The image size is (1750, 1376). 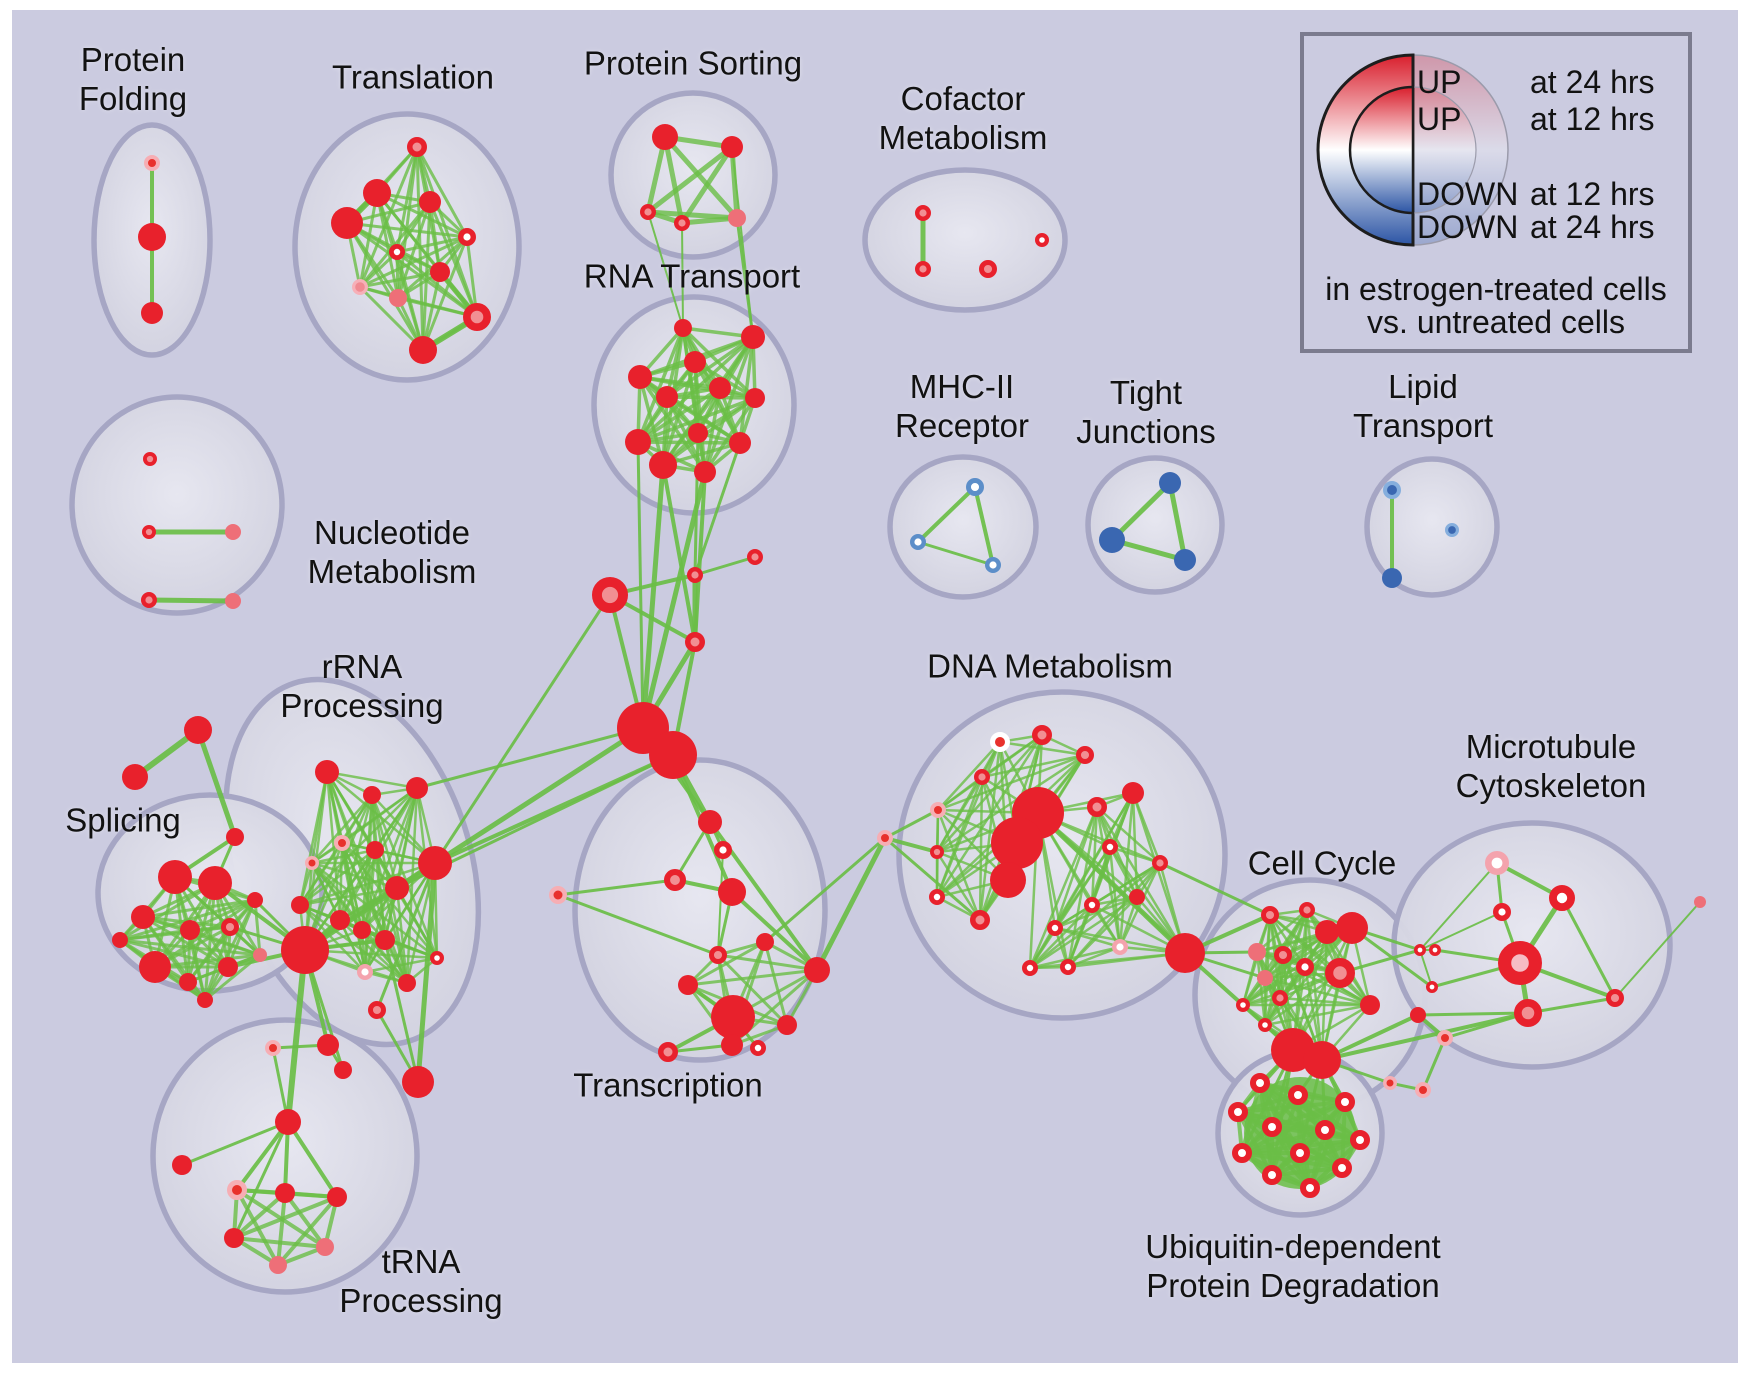 I want to click on cluster-label-tight-junctions: Tight Junctions, so click(x=1146, y=412).